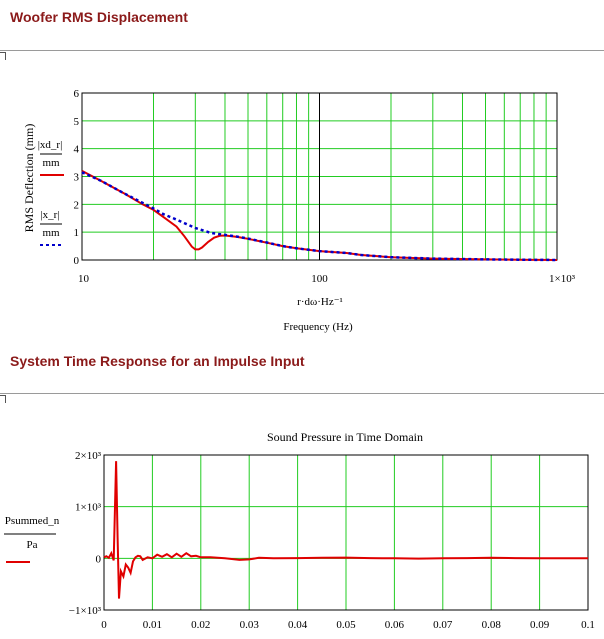 This screenshot has height=639, width=604. Describe the element at coordinates (88, 456) in the screenshot. I see `chart2-y-tick-label: 2×10³` at that location.